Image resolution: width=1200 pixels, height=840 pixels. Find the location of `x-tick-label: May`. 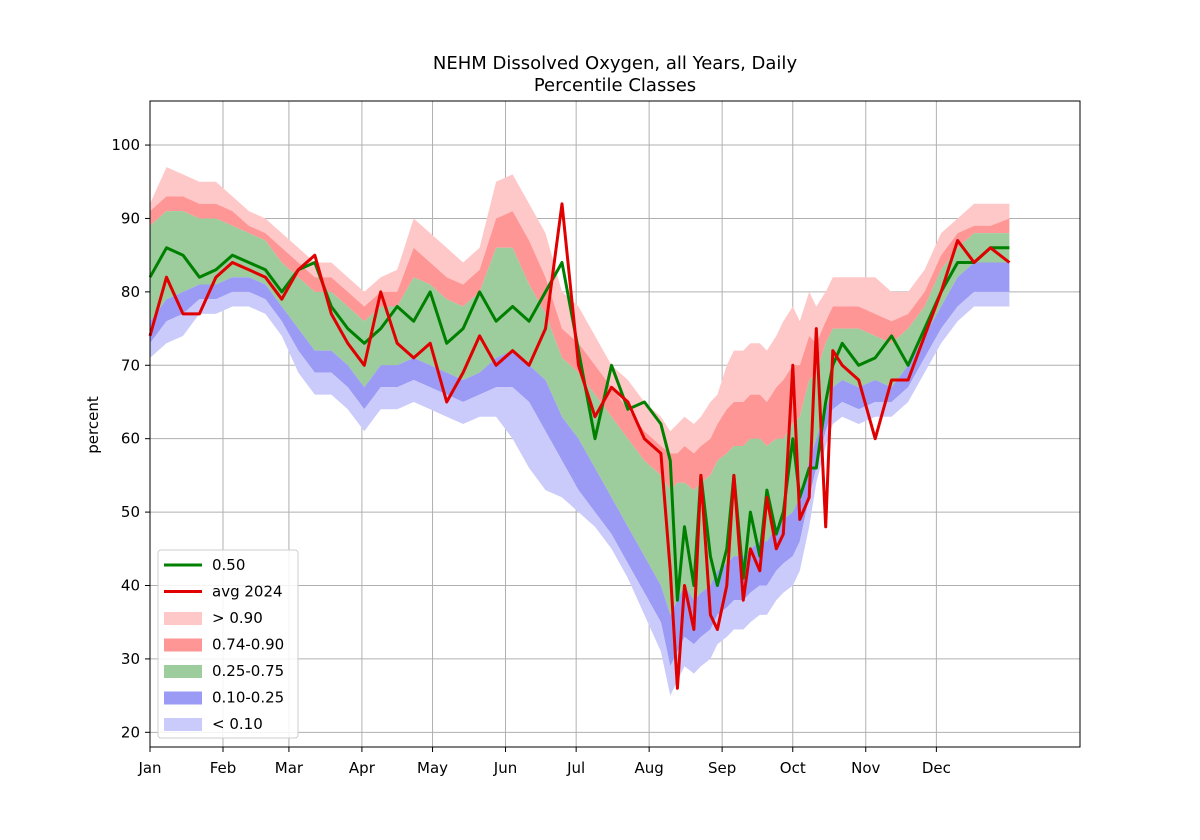

x-tick-label: May is located at coordinates (432, 768).